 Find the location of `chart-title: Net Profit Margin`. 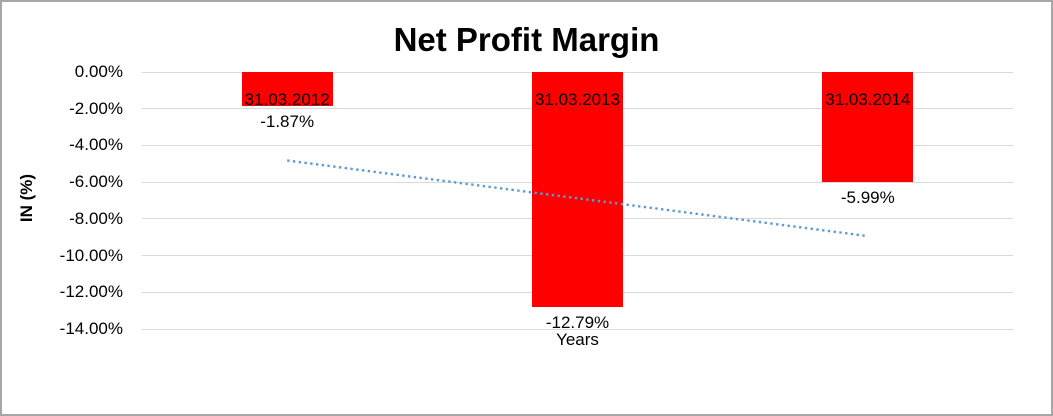

chart-title: Net Profit Margin is located at coordinates (526, 39).